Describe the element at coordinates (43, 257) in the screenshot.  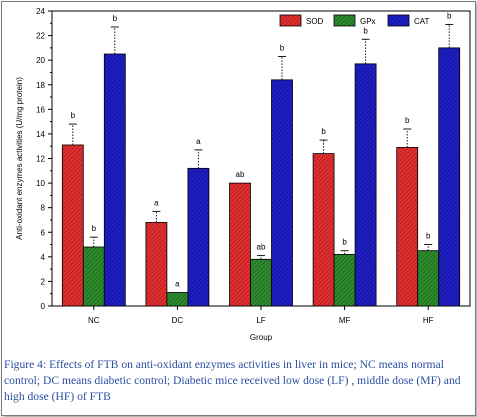
I see `y-tick-label: 4` at that location.